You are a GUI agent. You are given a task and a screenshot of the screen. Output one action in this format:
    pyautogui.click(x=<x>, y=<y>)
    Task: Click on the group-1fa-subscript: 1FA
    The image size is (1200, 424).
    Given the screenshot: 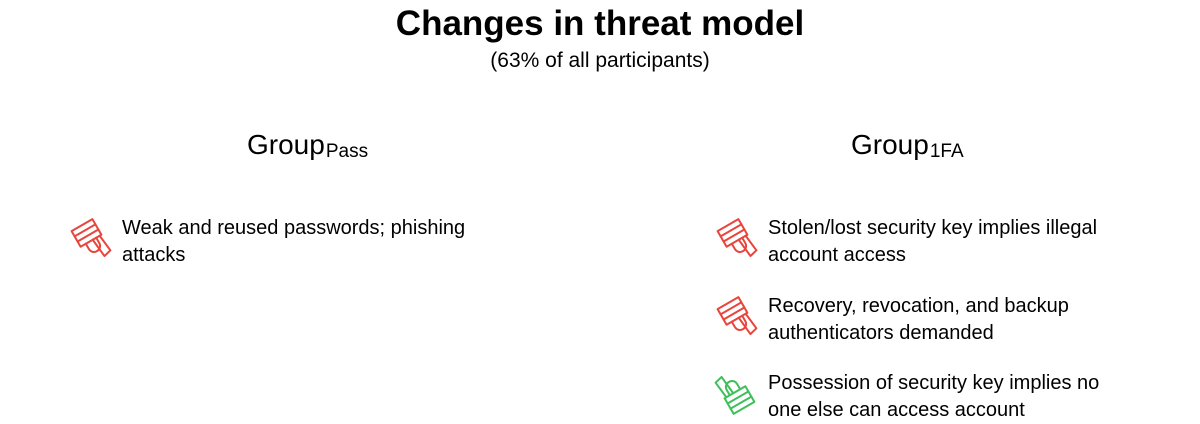 What is the action you would take?
    pyautogui.click(x=946, y=151)
    